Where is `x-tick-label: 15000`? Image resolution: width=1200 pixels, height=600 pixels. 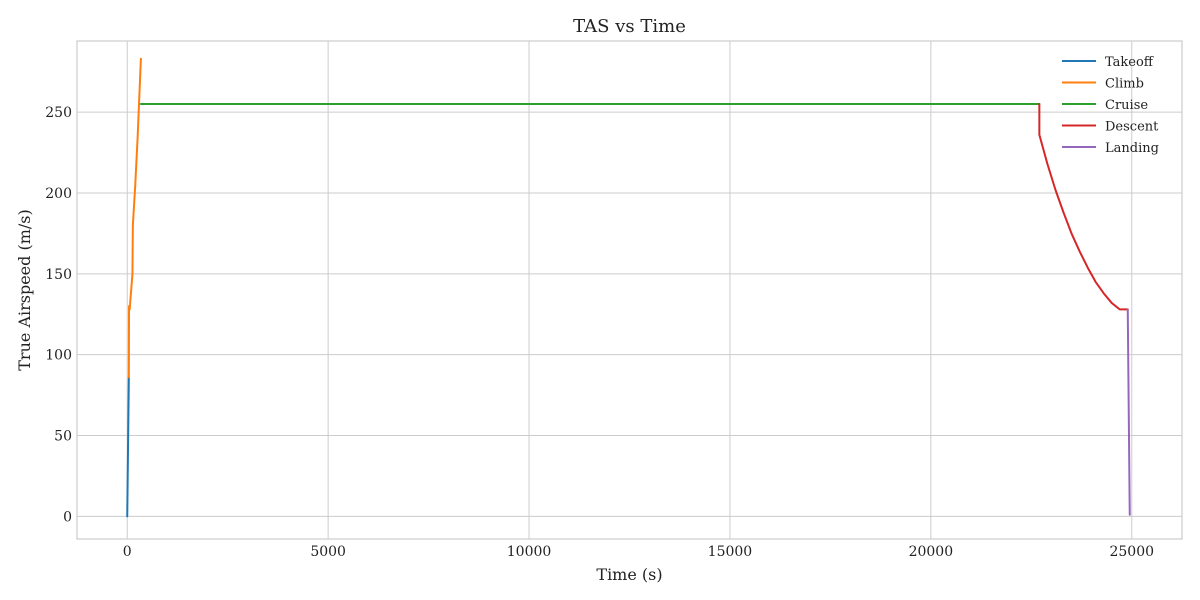
x-tick-label: 15000 is located at coordinates (730, 552).